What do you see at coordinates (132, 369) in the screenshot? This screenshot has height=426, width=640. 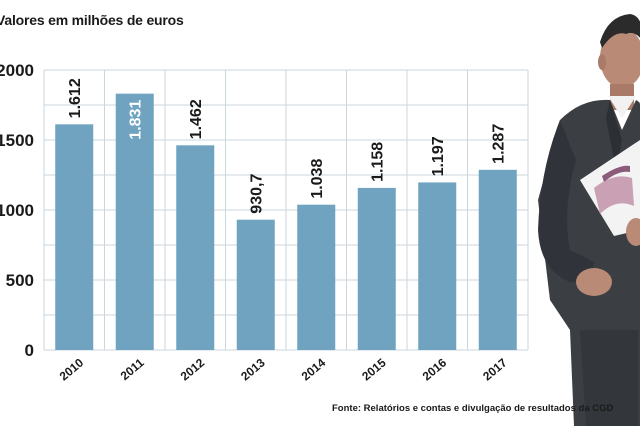 I see `x-tick-label: 2011` at bounding box center [132, 369].